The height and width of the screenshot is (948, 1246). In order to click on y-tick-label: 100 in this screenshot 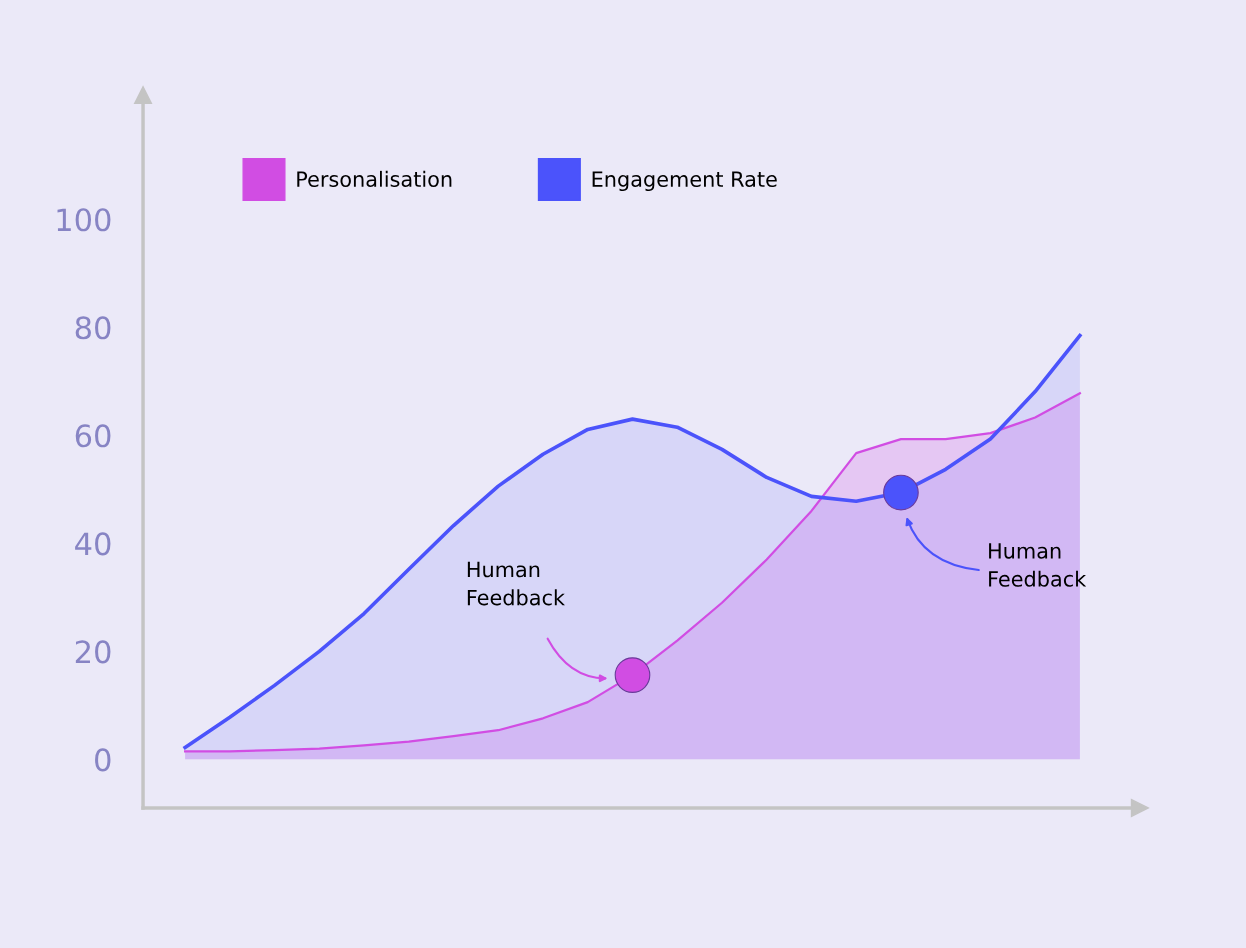, I will do `click(84, 220)`.